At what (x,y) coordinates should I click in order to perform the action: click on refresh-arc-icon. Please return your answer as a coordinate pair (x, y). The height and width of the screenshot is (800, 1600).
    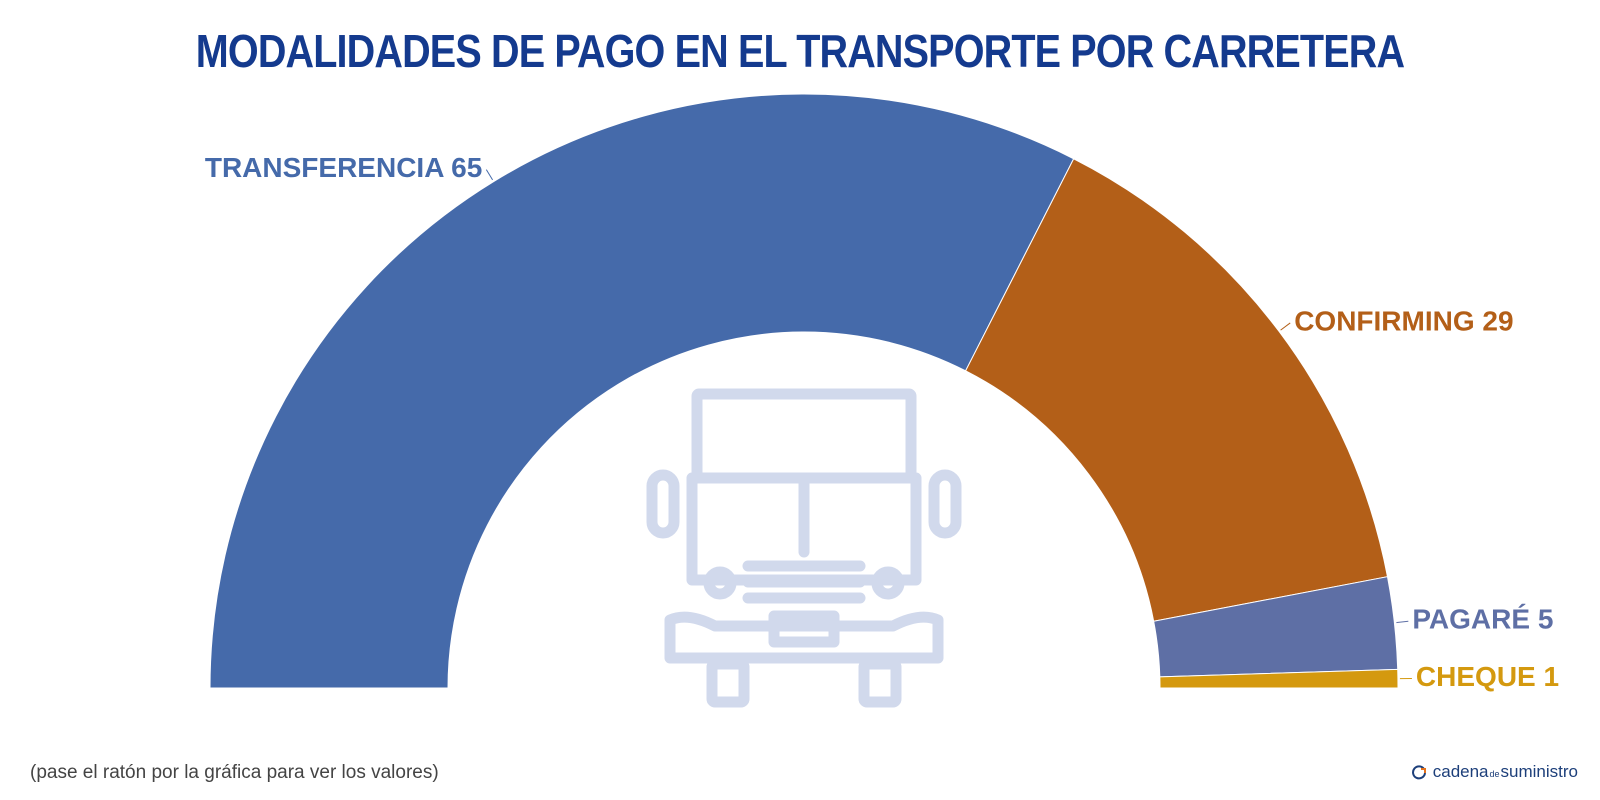
    Looking at the image, I should click on (1418, 772).